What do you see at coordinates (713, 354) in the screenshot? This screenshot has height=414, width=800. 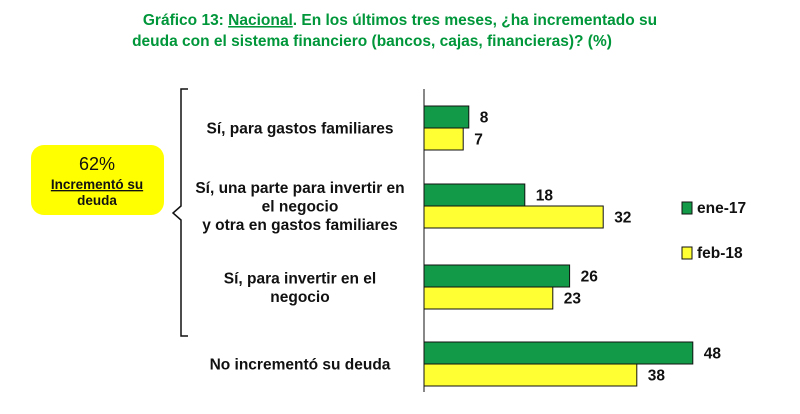 I see `value-label-ene-17-3: 48` at bounding box center [713, 354].